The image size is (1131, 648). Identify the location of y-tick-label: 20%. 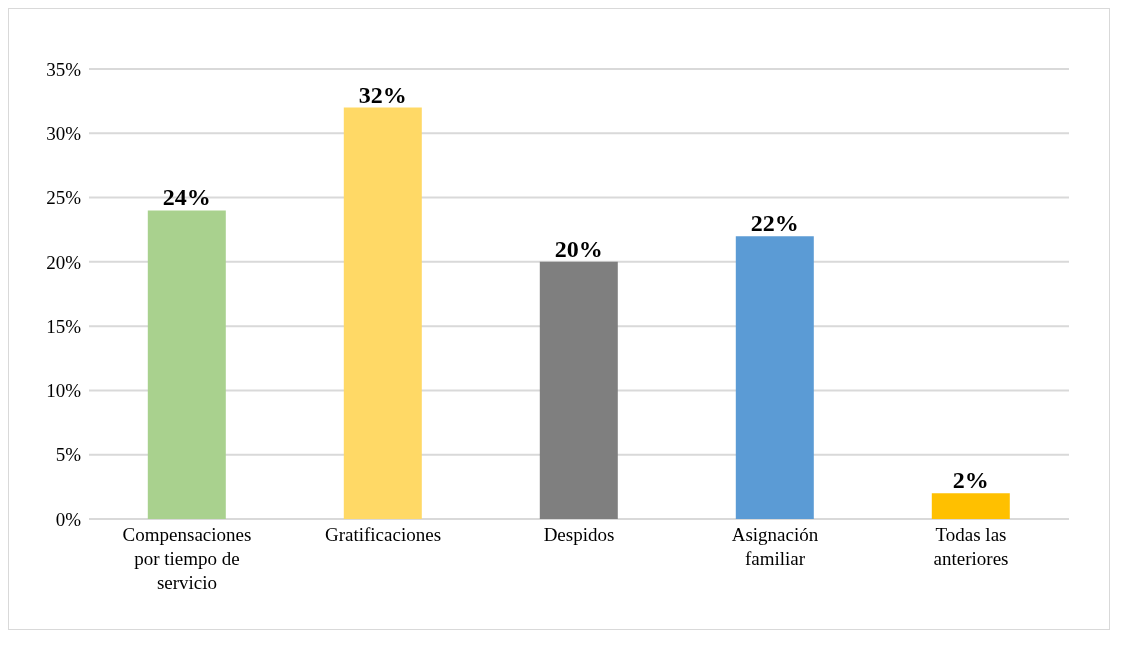
(64, 262).